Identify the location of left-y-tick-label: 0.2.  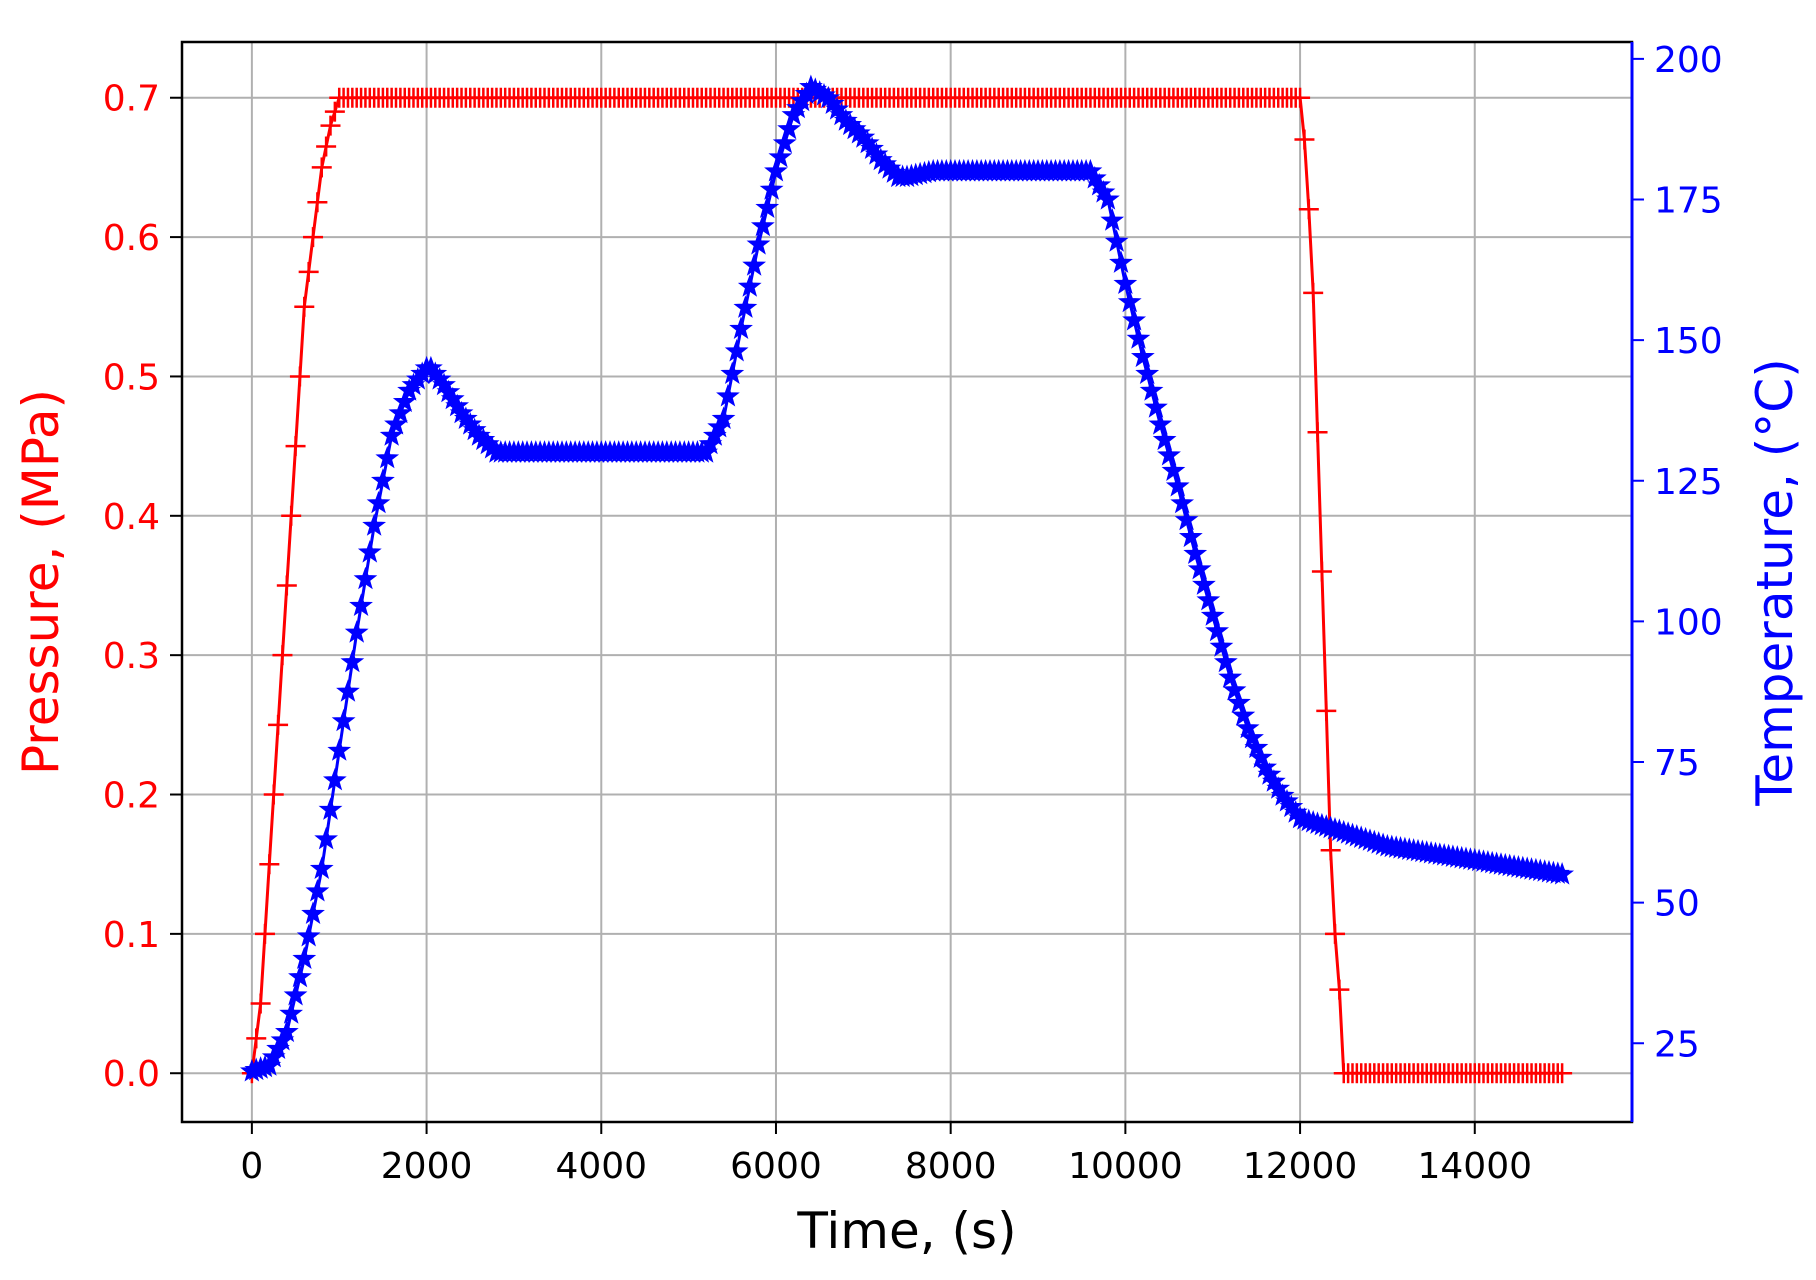
(131, 796).